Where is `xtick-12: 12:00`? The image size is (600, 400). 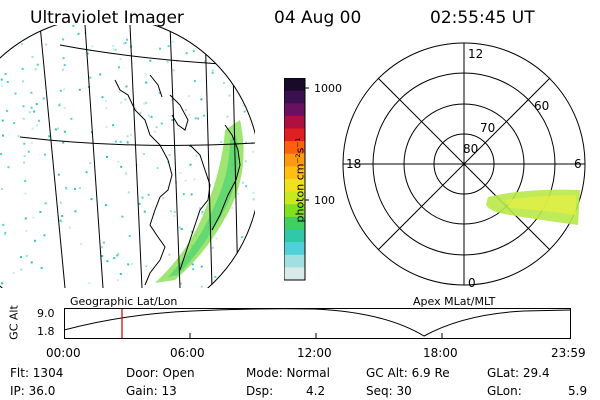 xtick-12: 12:00 is located at coordinates (314, 353).